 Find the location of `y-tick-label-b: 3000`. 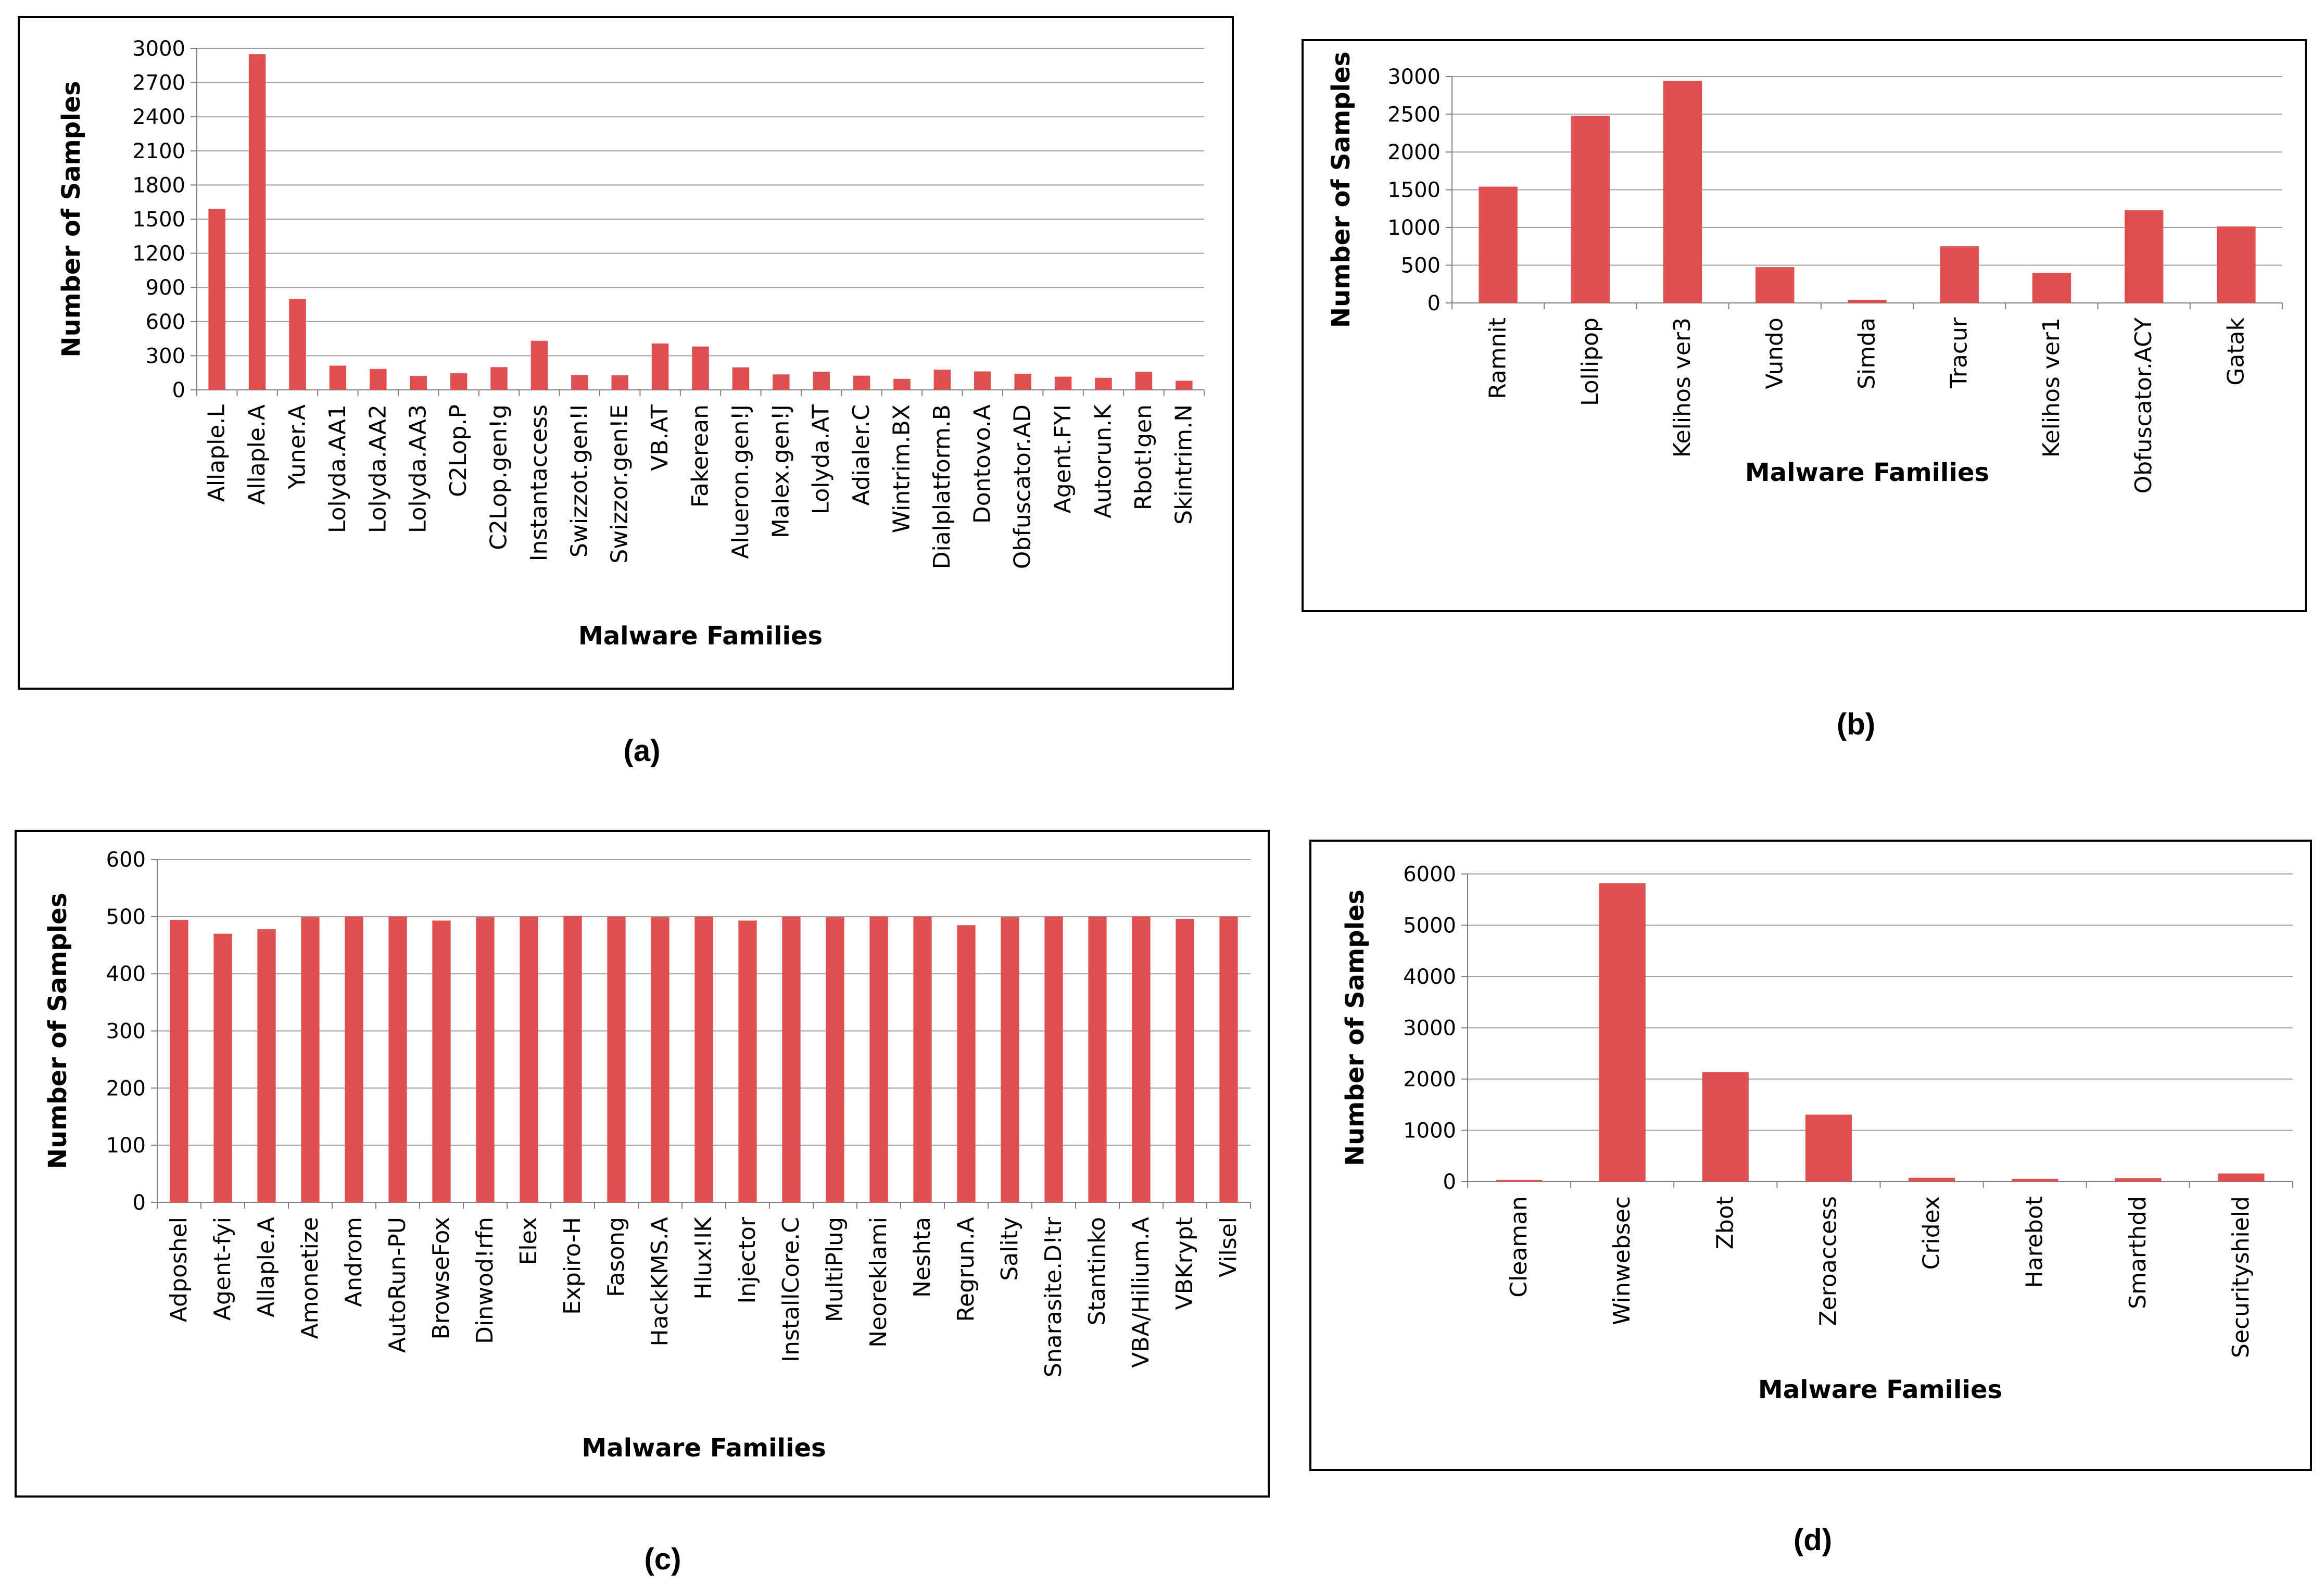

y-tick-label-b: 3000 is located at coordinates (1414, 77).